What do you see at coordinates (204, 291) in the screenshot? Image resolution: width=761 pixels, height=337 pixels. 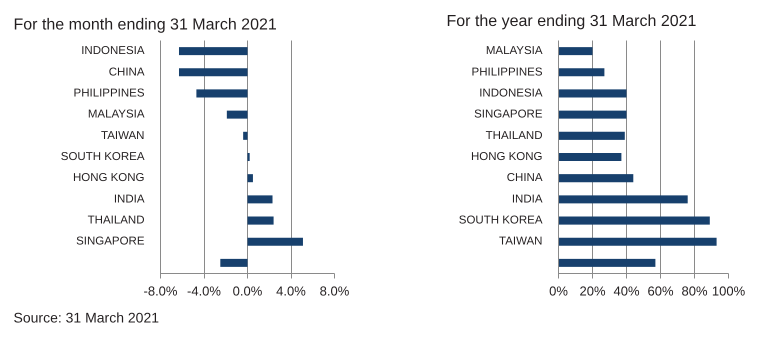 I see `x-tick-label: -4.0%` at bounding box center [204, 291].